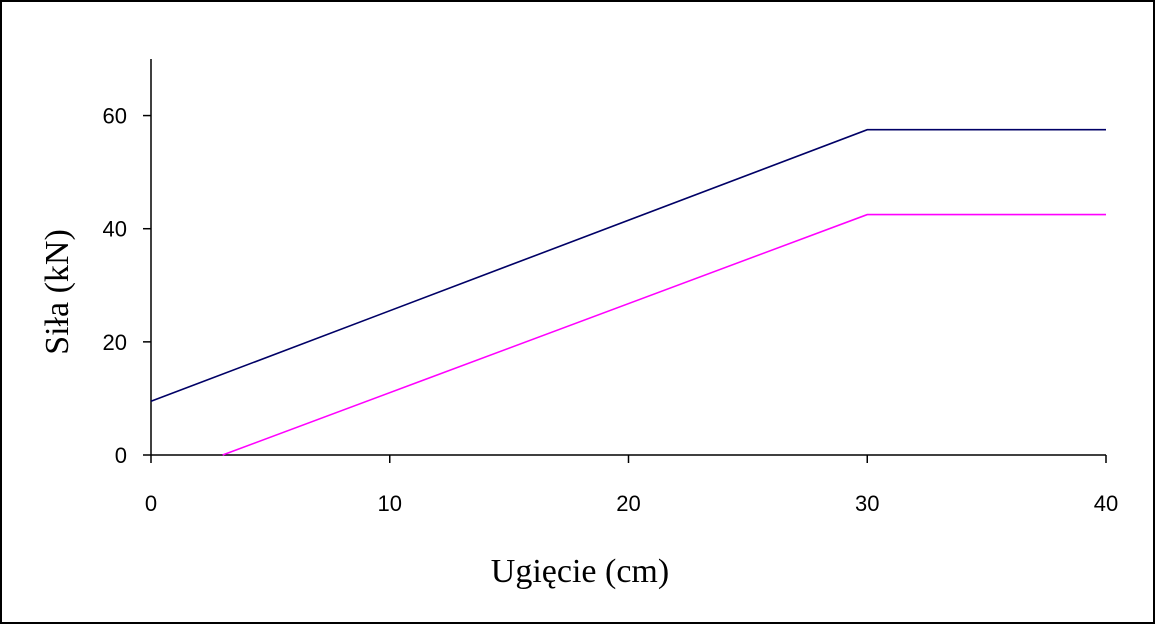 The width and height of the screenshot is (1155, 624). Describe the element at coordinates (1106, 503) in the screenshot. I see `x-tick-label: 40` at that location.